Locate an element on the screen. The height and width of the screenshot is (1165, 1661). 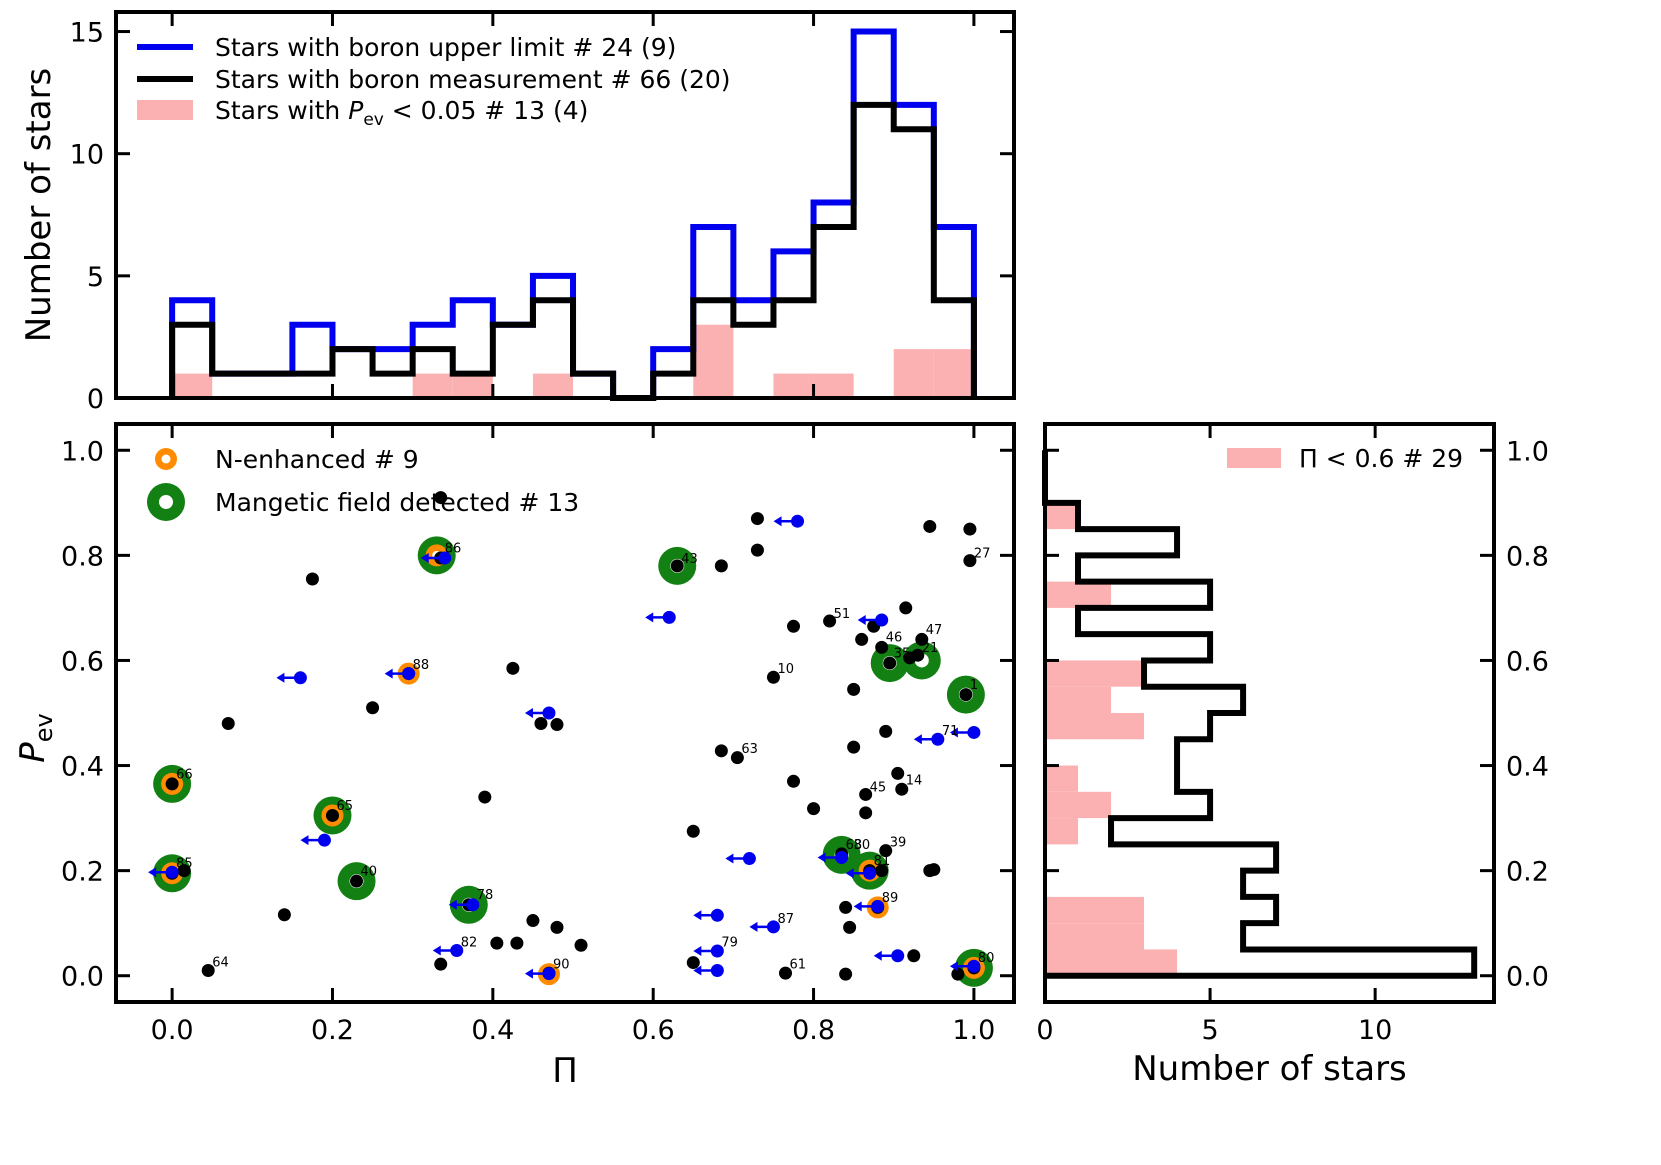
top-ytick-label: 0 is located at coordinates (95, 399).